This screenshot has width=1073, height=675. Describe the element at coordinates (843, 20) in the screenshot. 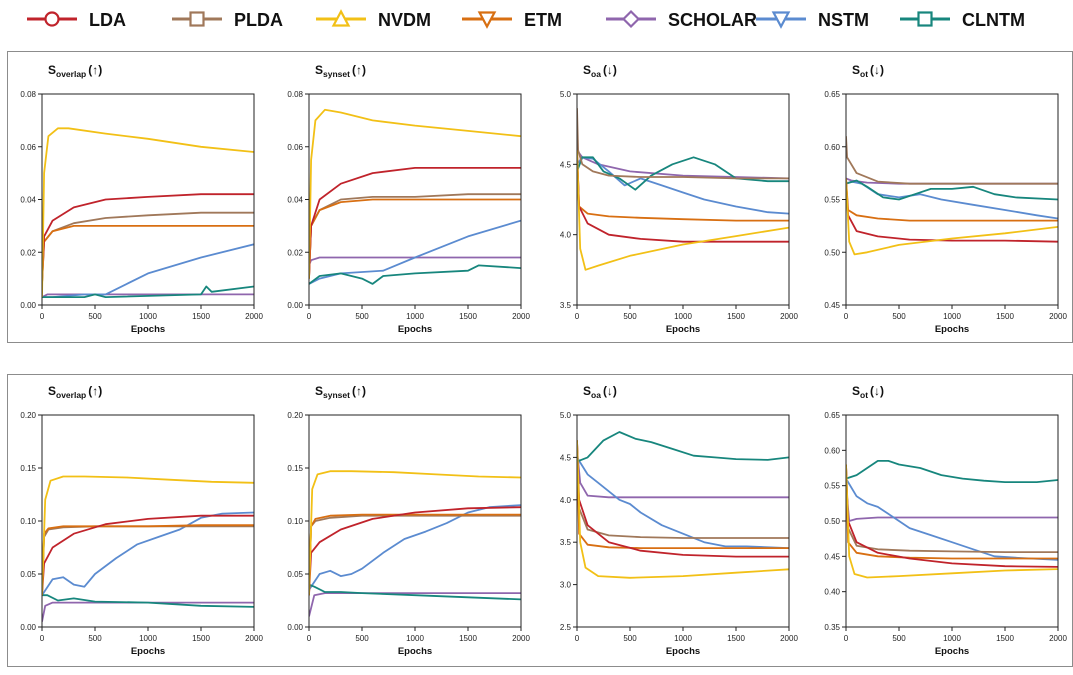

I see `legend-label: NSTM` at that location.